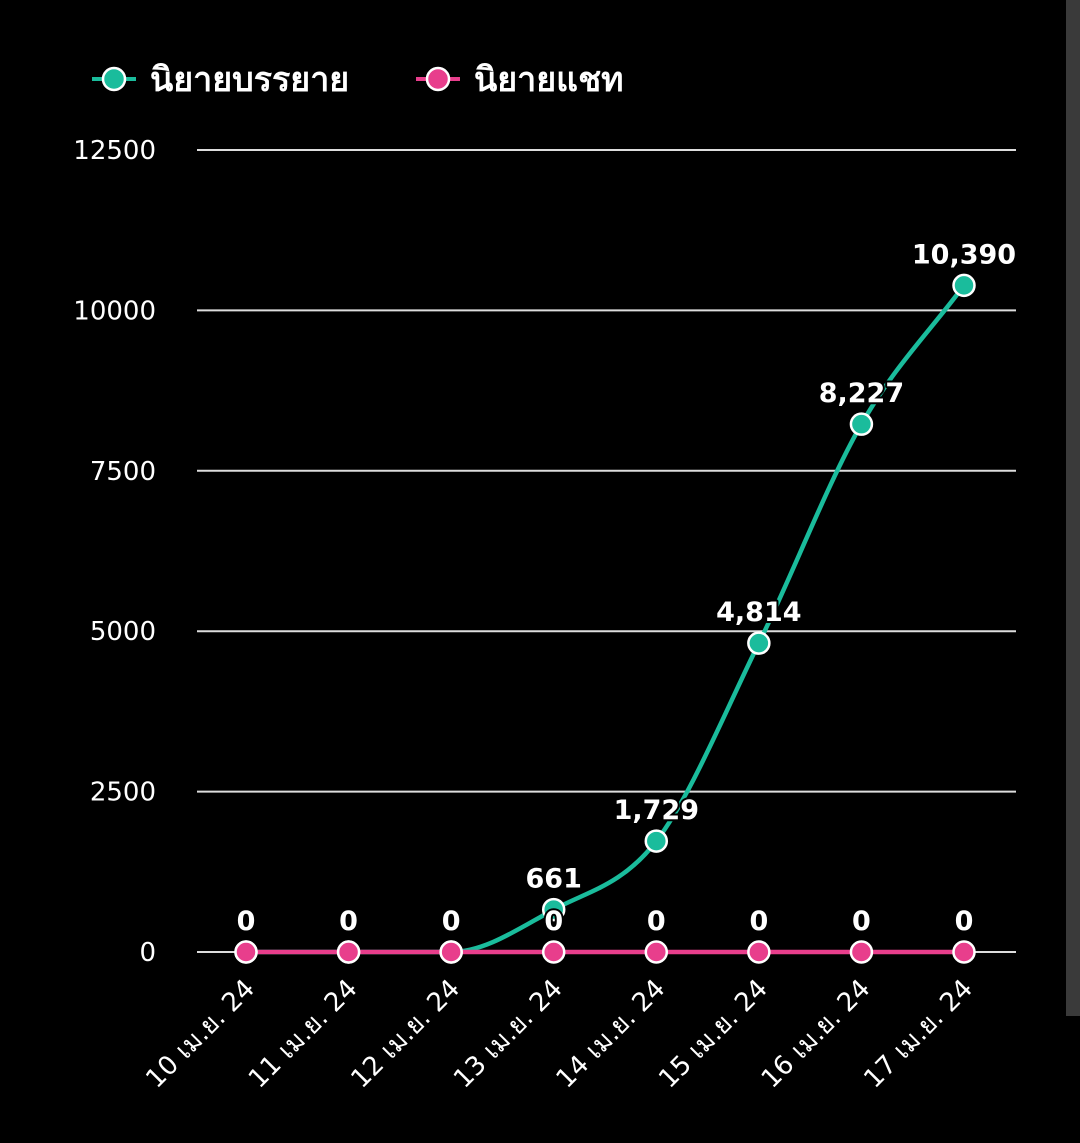 The width and height of the screenshot is (1080, 1143). Describe the element at coordinates (123, 632) in the screenshot. I see `y-tick-label: 5000` at that location.